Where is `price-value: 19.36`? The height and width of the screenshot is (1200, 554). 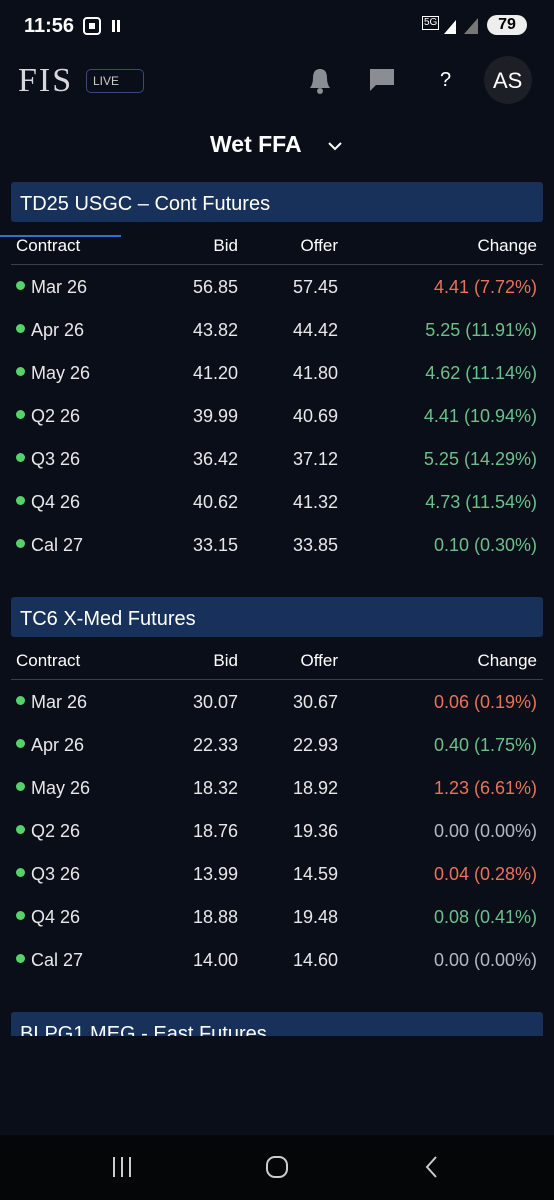
price-value: 19.36 is located at coordinates (315, 831).